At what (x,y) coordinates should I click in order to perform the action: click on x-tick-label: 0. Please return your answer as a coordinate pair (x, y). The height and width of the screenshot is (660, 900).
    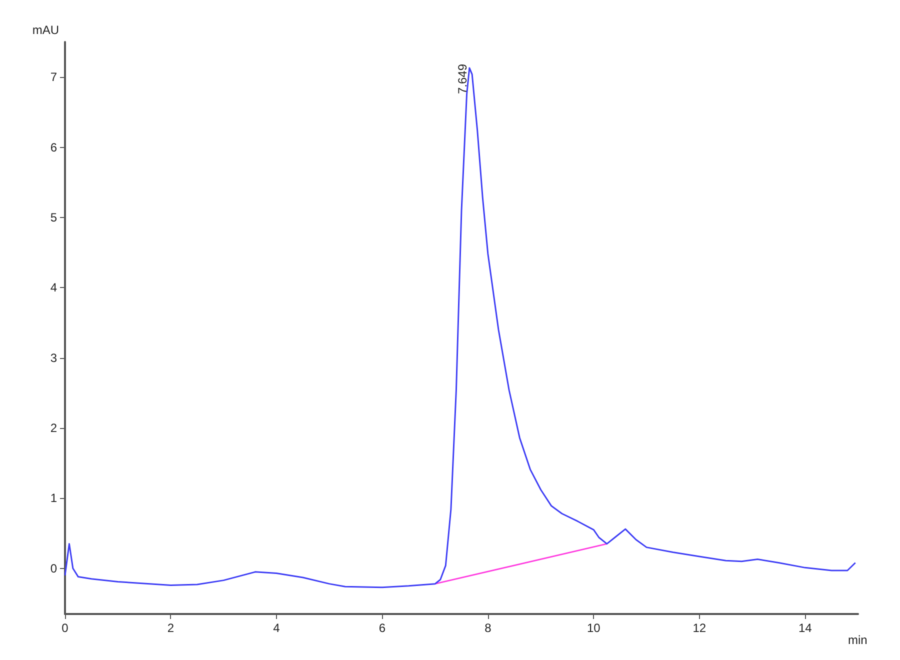
    Looking at the image, I should click on (65, 628).